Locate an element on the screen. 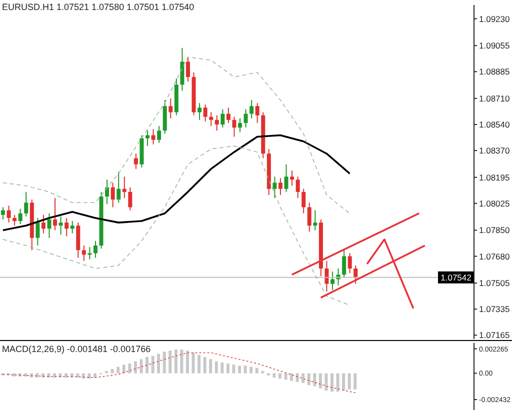  ref-line-label: 1.07542 is located at coordinates (456, 277).